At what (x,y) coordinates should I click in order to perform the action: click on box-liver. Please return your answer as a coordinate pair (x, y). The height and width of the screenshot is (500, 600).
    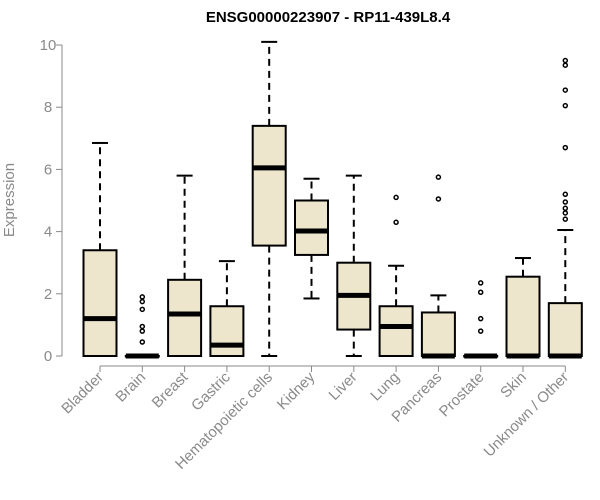
    Looking at the image, I should click on (354, 265).